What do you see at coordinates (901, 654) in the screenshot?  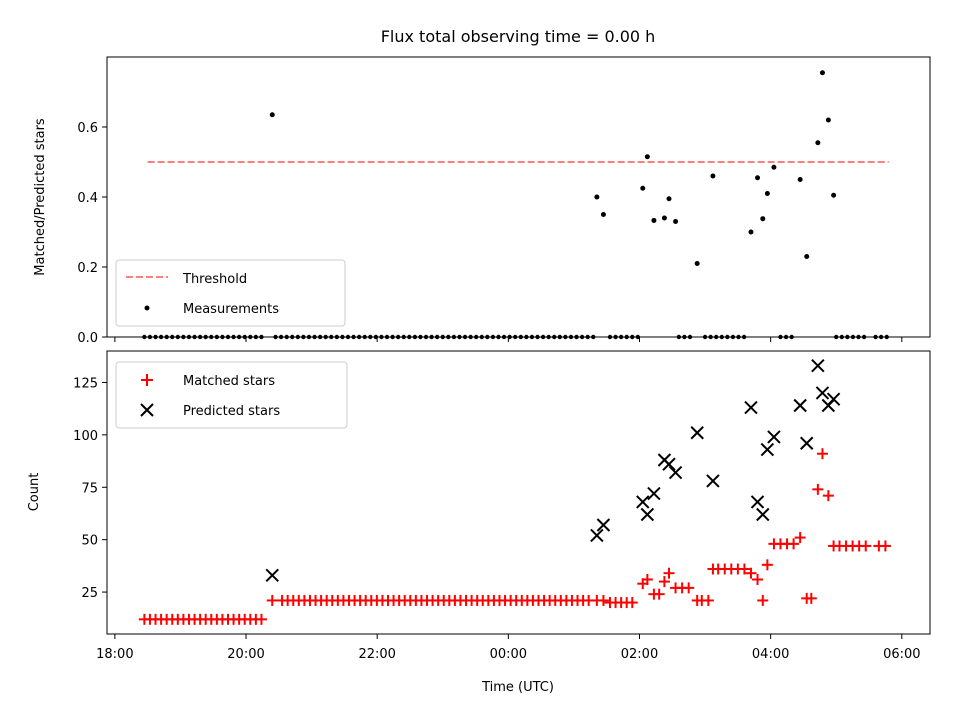 I see `bottom-xtick-label: 06:00` at bounding box center [901, 654].